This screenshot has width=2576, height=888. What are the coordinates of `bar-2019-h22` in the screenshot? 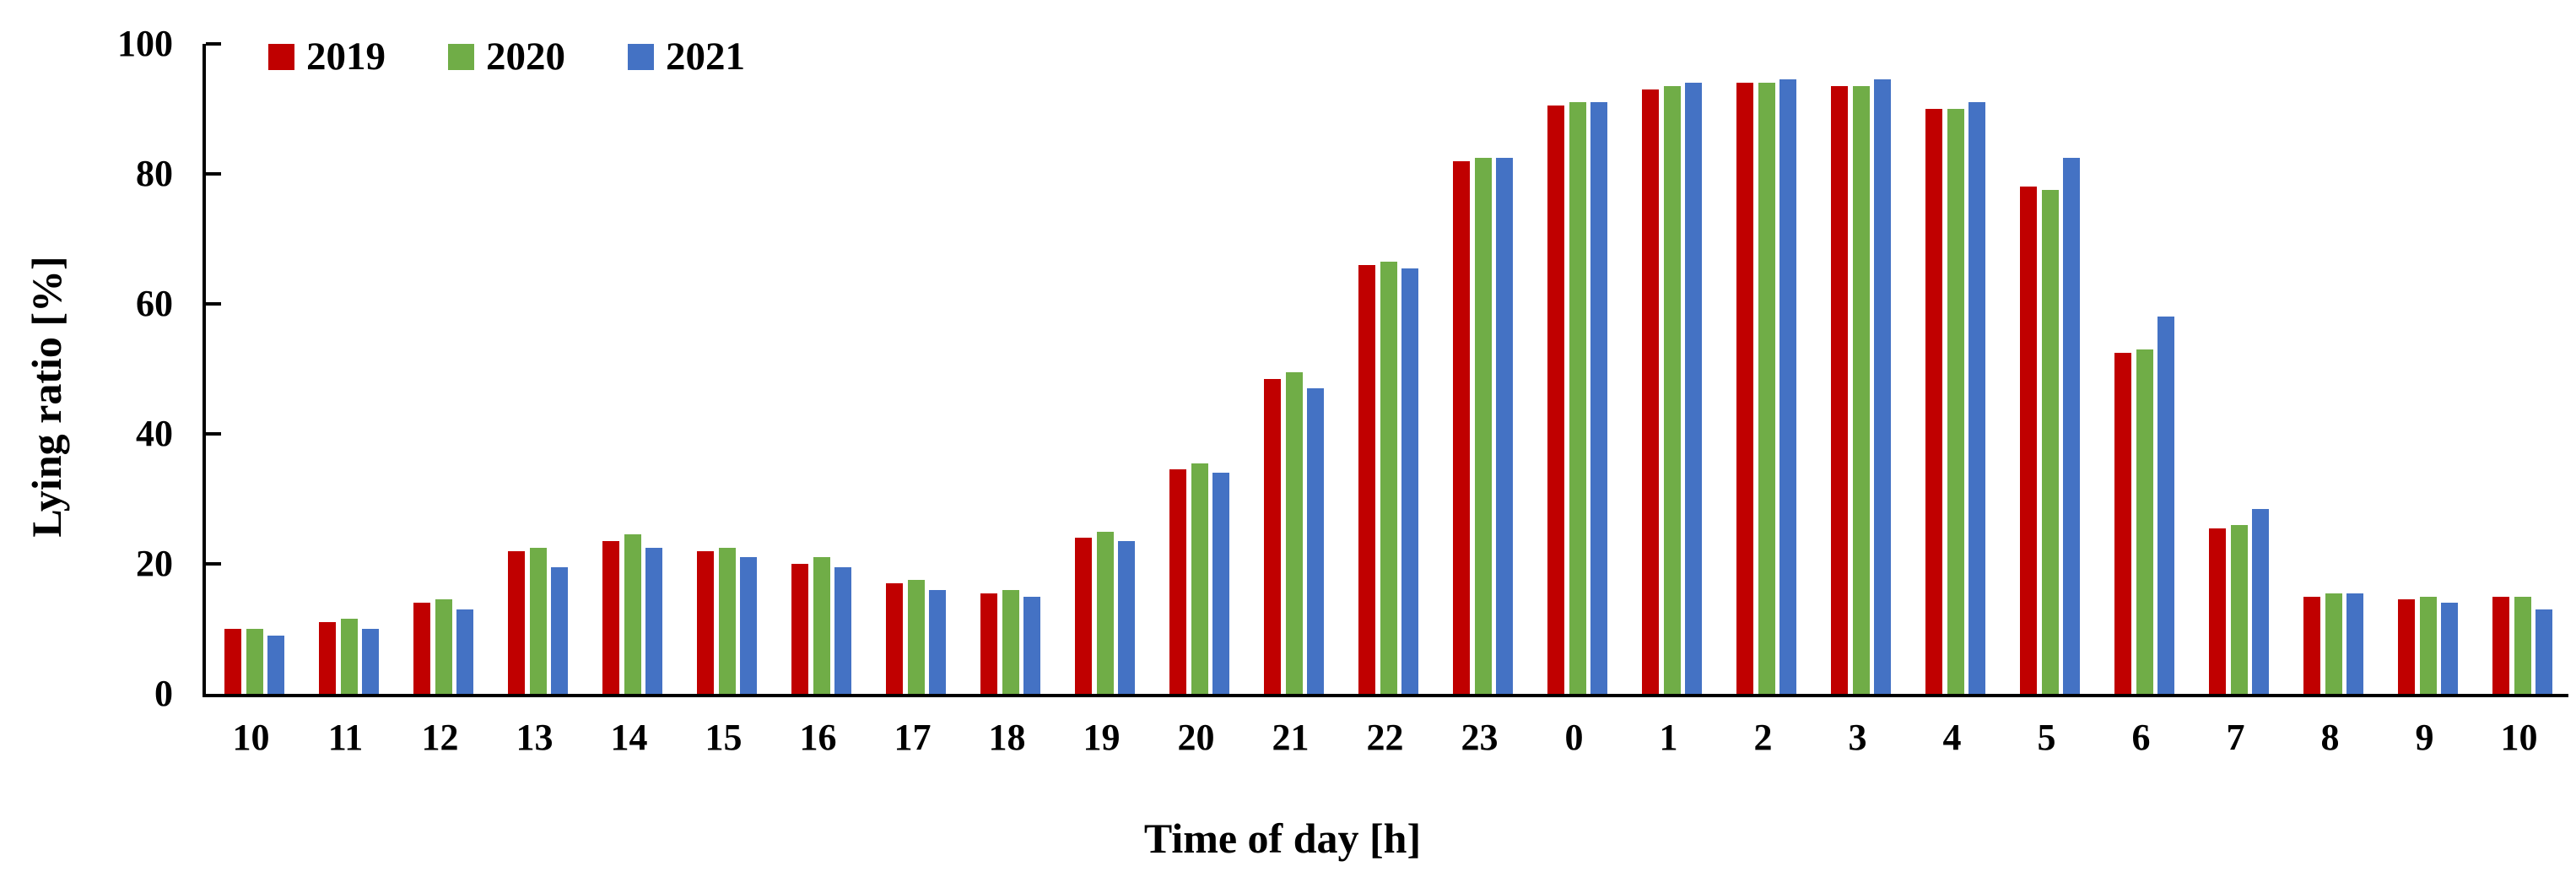 It's located at (1366, 479).